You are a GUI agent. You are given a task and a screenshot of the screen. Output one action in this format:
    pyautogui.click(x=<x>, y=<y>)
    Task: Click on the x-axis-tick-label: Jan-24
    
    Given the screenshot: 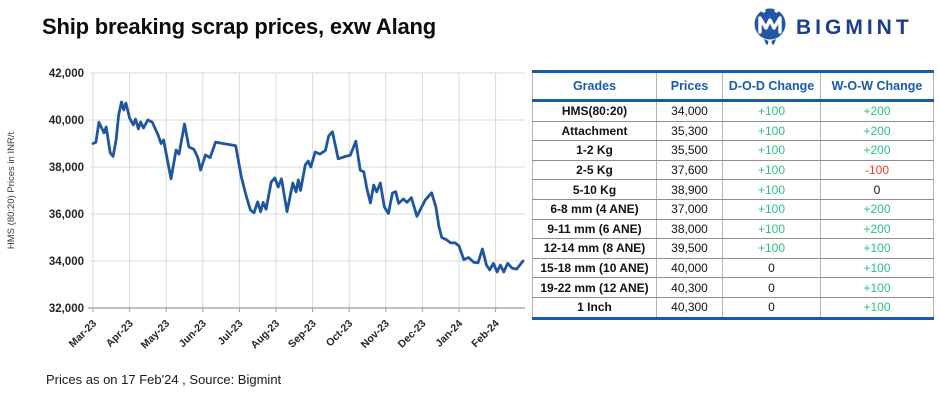 What is the action you would take?
    pyautogui.click(x=449, y=334)
    